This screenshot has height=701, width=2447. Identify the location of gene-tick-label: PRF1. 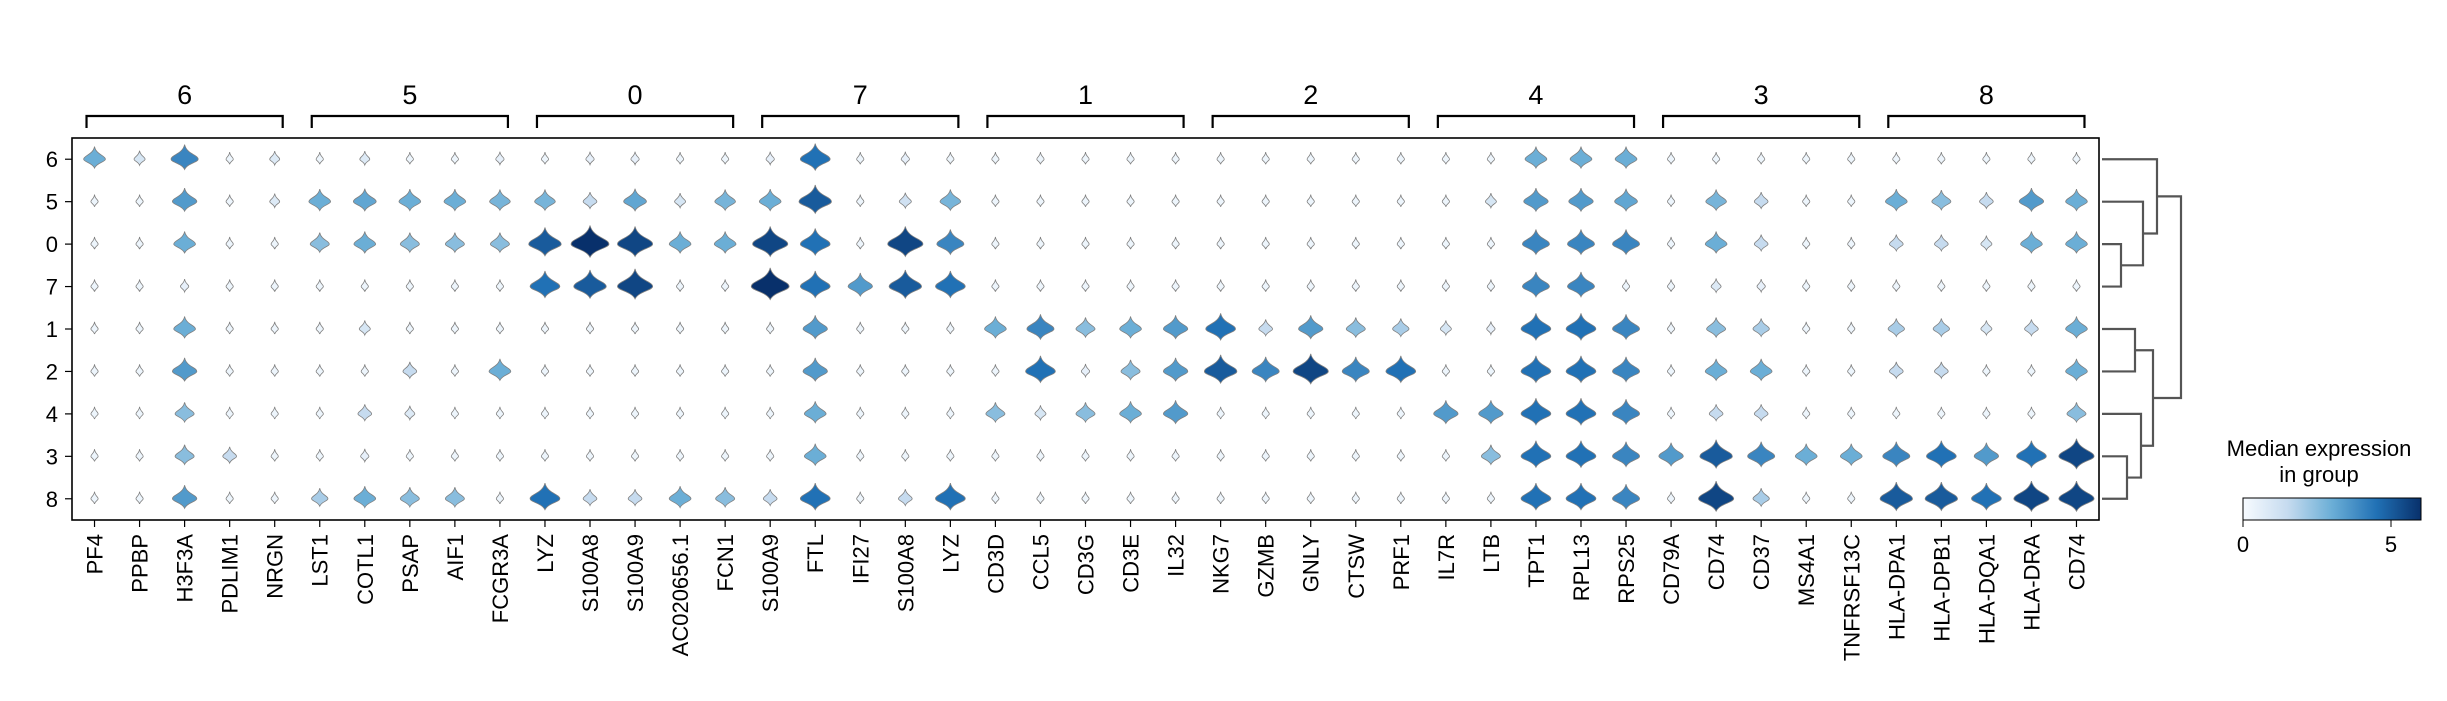
(1401, 562).